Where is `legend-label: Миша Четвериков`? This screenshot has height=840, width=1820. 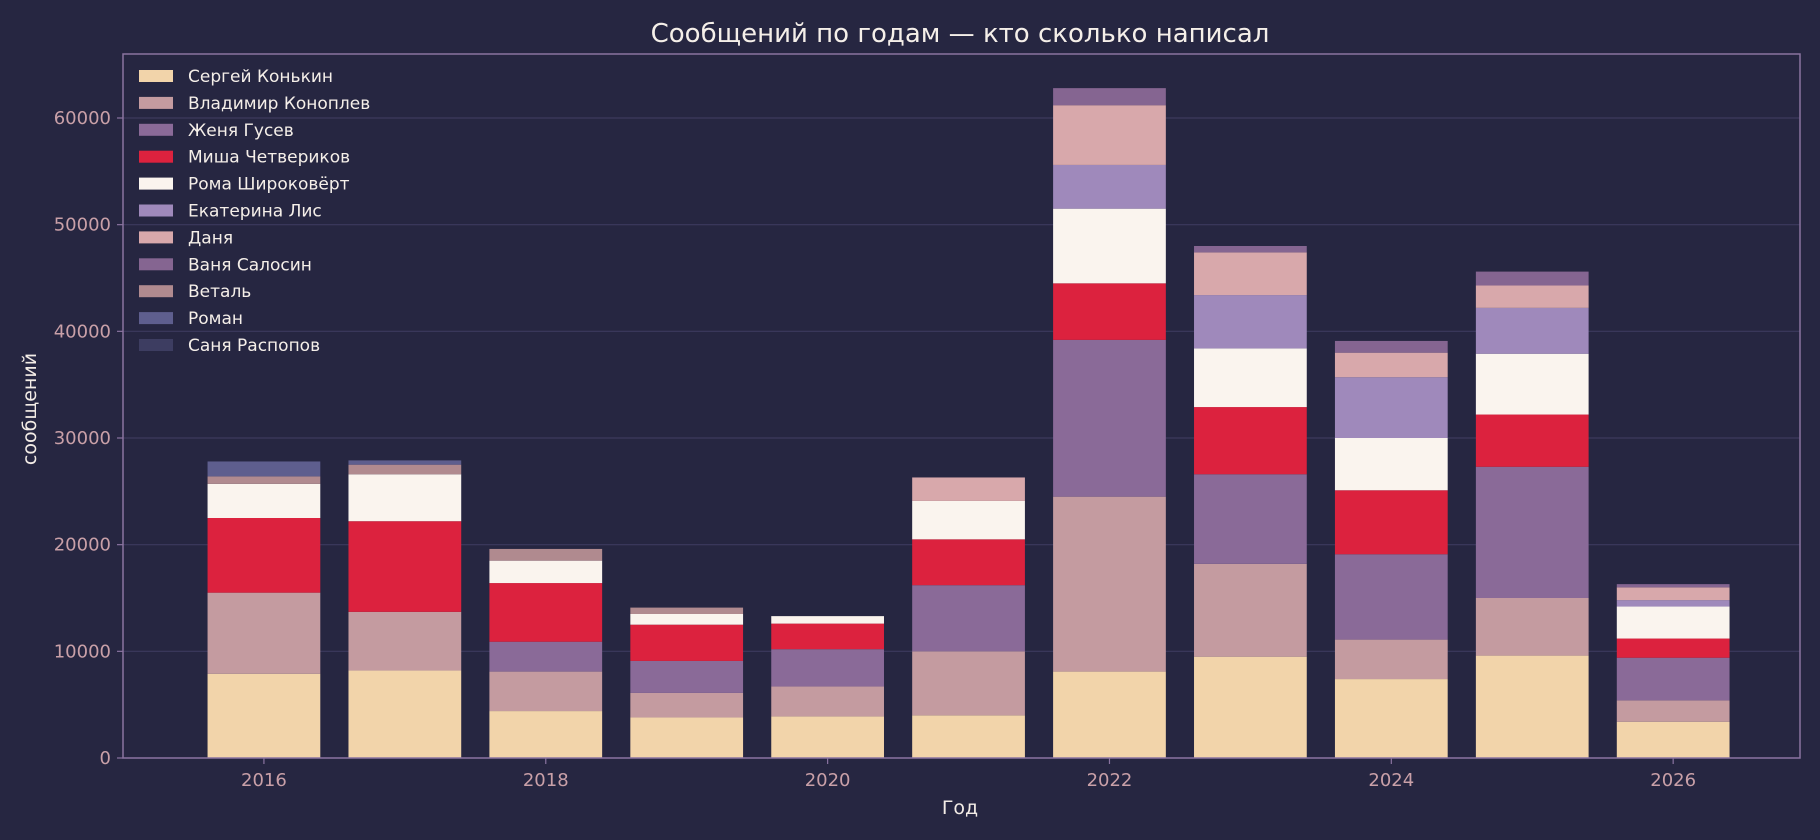 legend-label: Миша Четвериков is located at coordinates (269, 158).